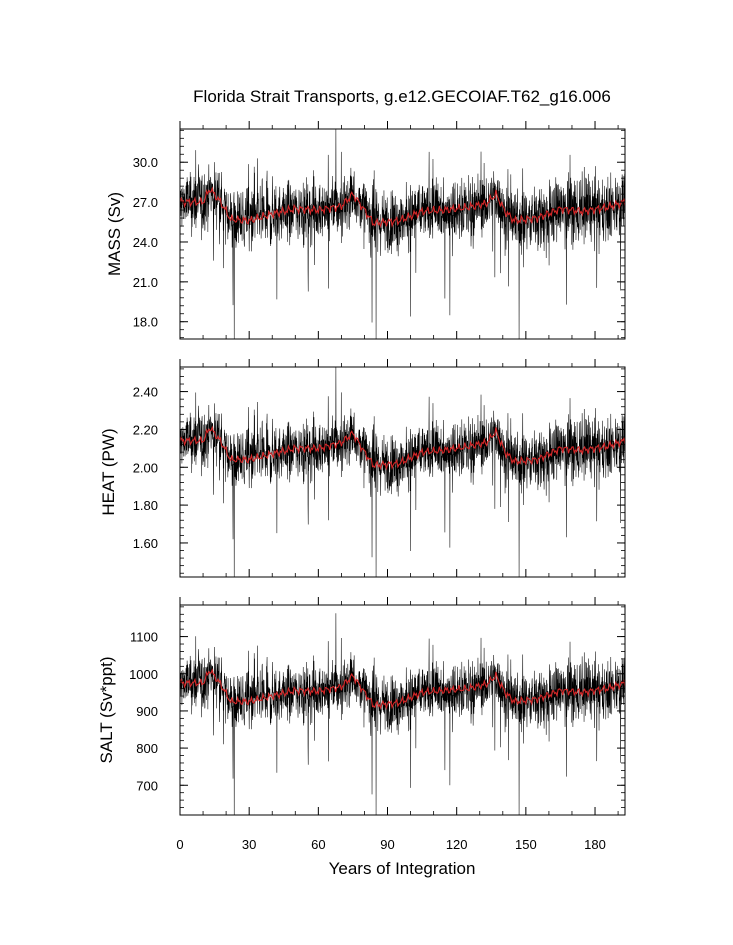 This screenshot has height=945, width=733. Describe the element at coordinates (144, 637) in the screenshot. I see `salt-y-tick-label: 1100` at that location.